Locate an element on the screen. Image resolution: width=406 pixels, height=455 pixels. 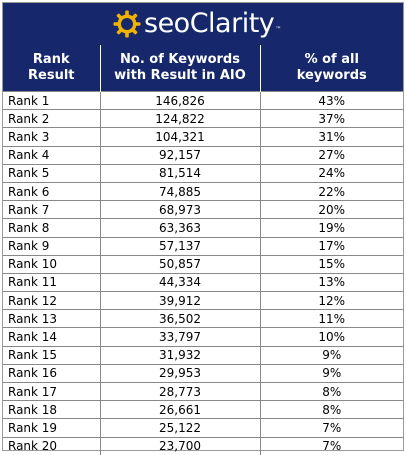
table-row: Rank 10 50,857 15% is located at coordinates (203, 264).